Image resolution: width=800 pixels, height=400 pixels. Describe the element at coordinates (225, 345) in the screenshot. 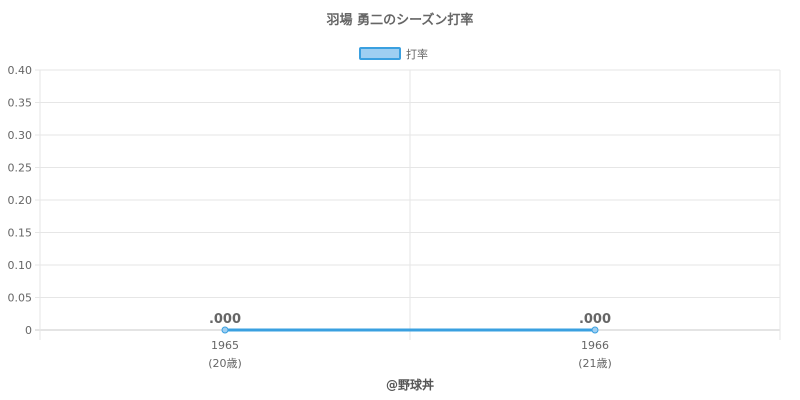

I see `x-tick-label: 1965` at that location.